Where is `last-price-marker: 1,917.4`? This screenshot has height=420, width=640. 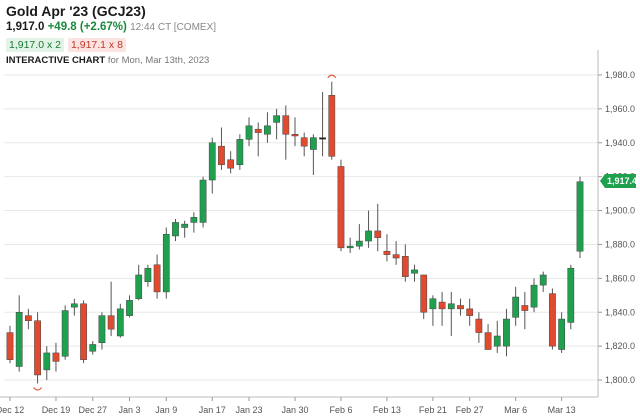 last-price-marker: 1,917.4 is located at coordinates (618, 181).